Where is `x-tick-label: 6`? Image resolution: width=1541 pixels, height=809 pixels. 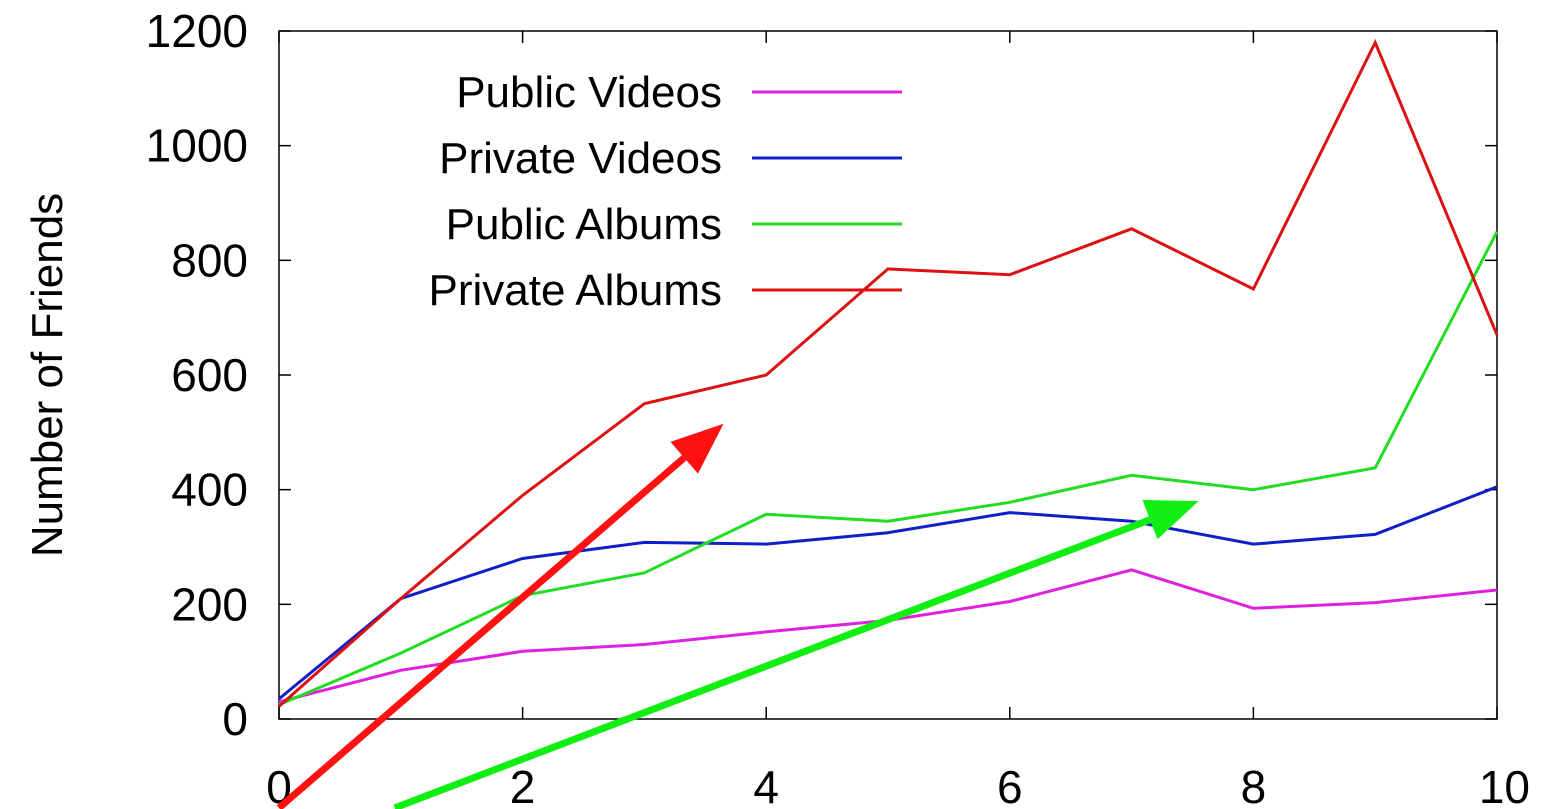 x-tick-label: 6 is located at coordinates (1010, 785).